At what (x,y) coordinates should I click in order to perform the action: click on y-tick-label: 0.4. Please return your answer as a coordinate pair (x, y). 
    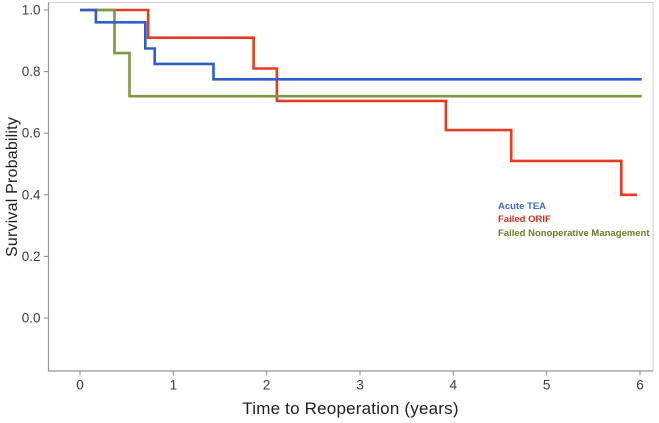
    Looking at the image, I should click on (31, 194).